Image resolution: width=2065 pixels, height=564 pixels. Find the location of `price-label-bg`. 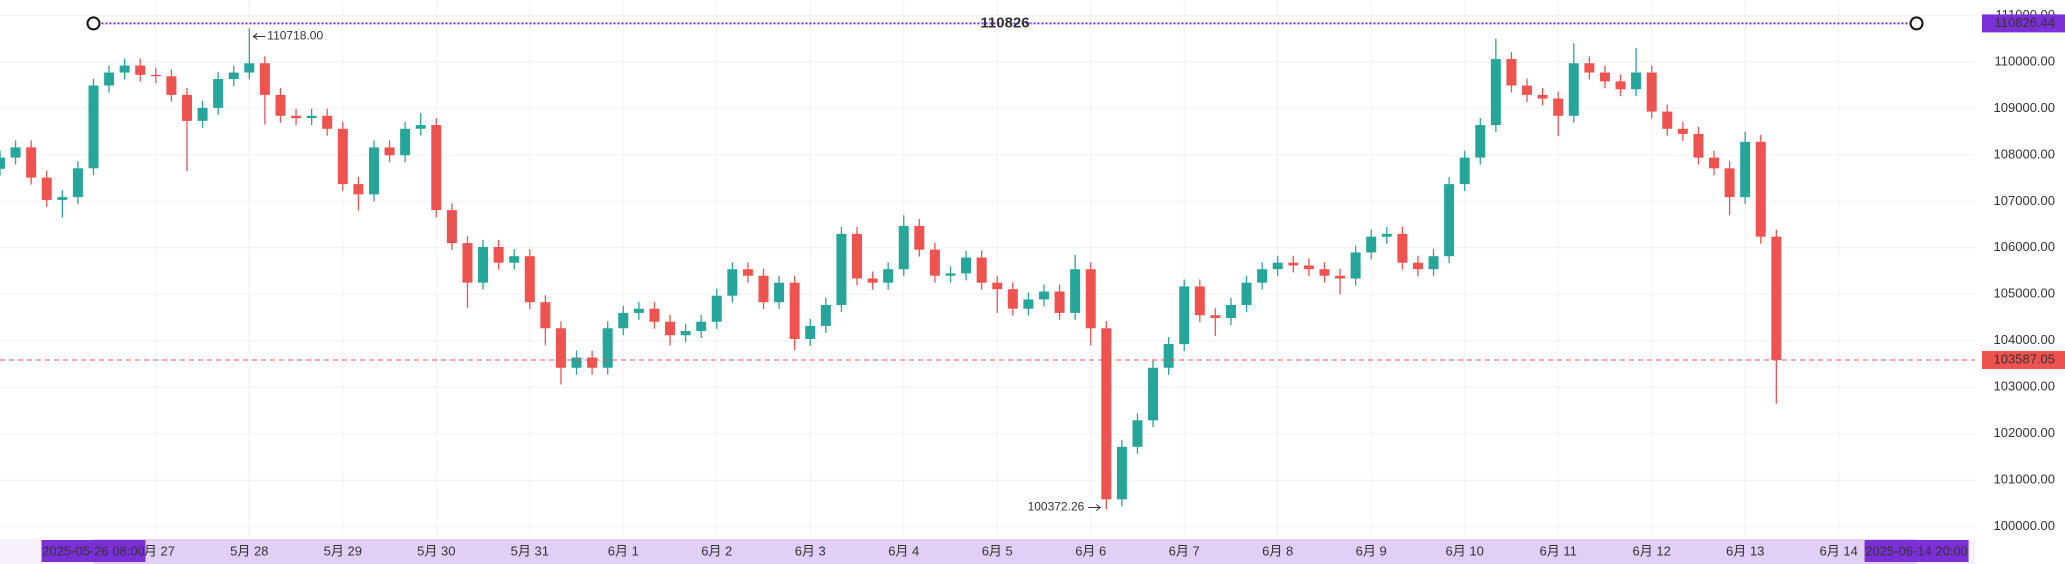

price-label-bg is located at coordinates (2023, 359).